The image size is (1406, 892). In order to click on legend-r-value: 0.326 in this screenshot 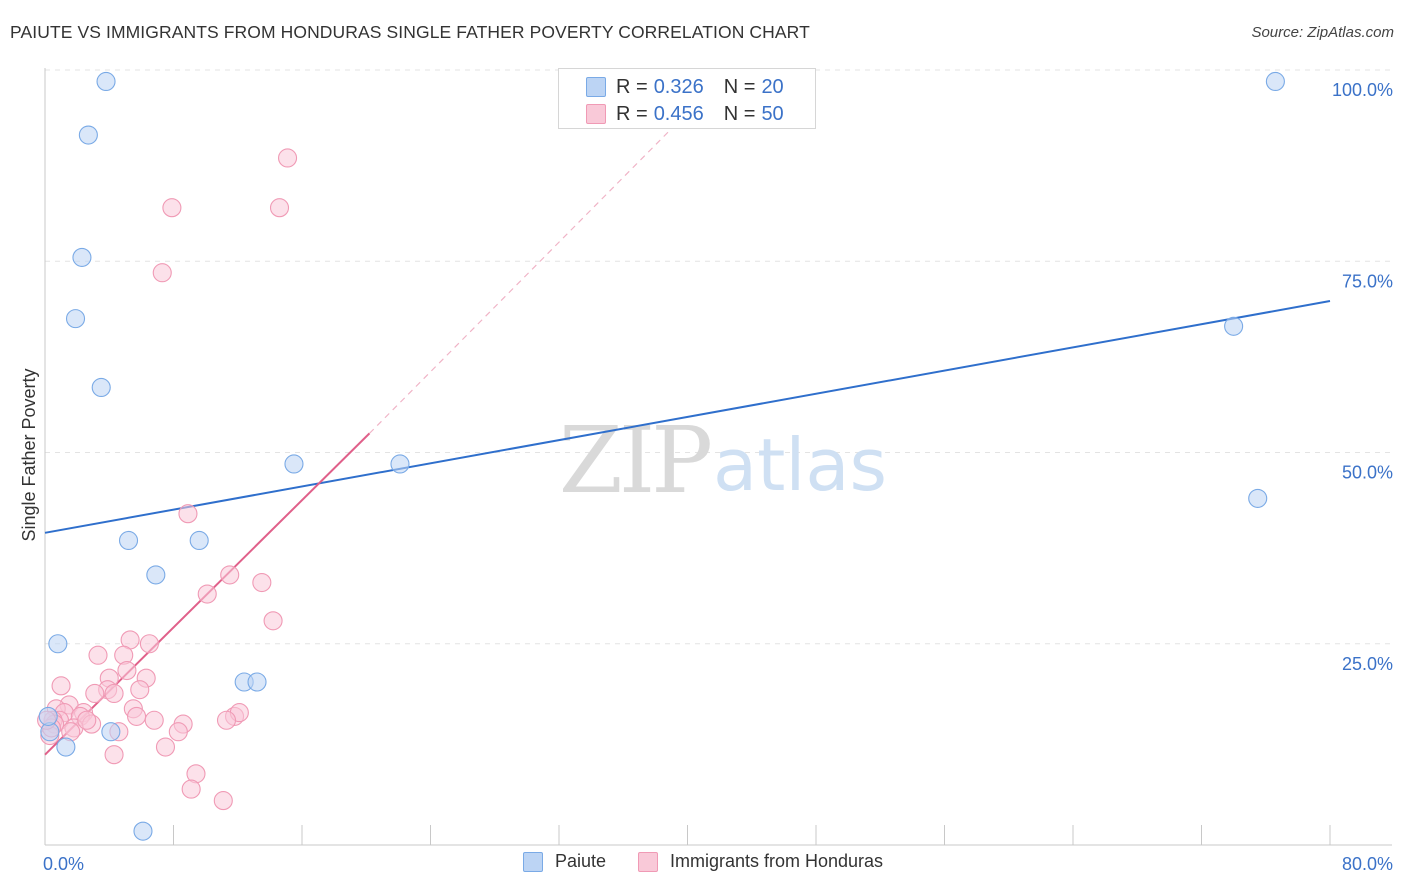, I will do `click(678, 86)`.